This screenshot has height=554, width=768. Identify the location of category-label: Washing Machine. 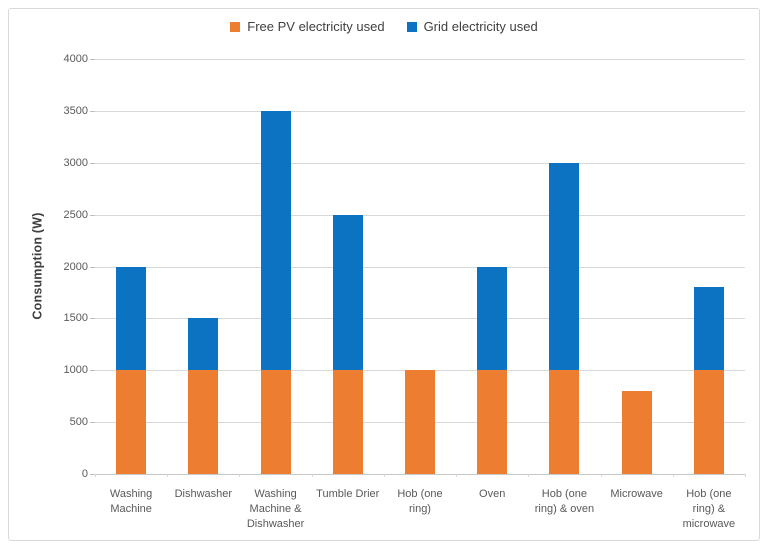
(131, 501).